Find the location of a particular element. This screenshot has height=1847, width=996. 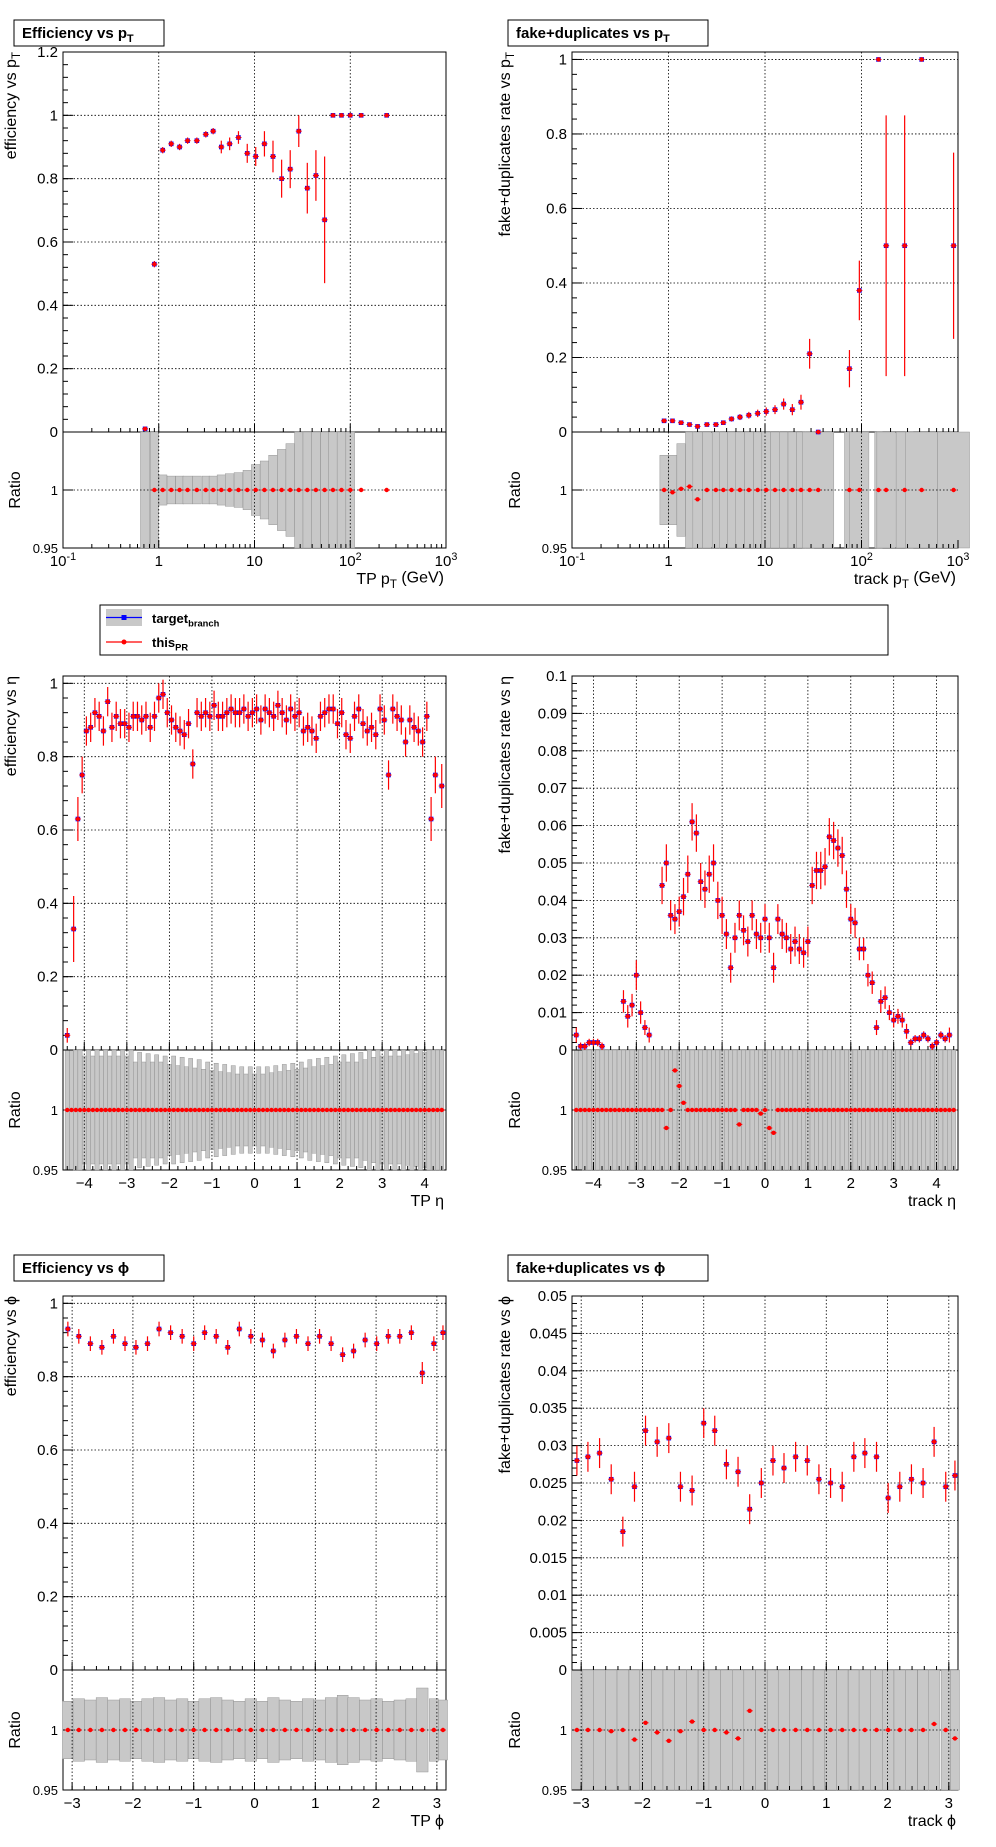

grid-lines is located at coordinates (765, 923).